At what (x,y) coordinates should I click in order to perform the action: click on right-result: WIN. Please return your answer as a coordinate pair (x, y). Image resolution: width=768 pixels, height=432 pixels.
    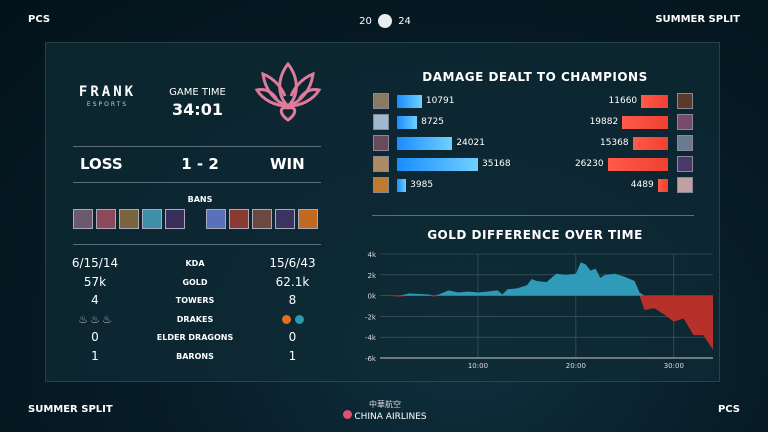
    Looking at the image, I should click on (287, 164).